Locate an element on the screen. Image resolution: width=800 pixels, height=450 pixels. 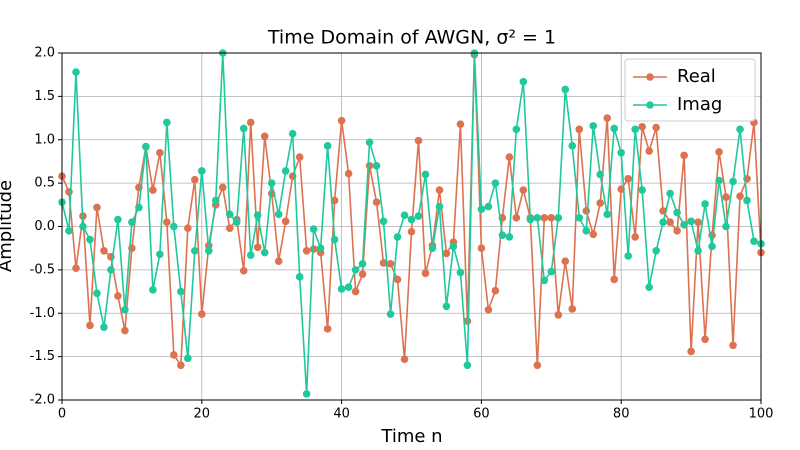
x-tick-label: 20 is located at coordinates (202, 414).